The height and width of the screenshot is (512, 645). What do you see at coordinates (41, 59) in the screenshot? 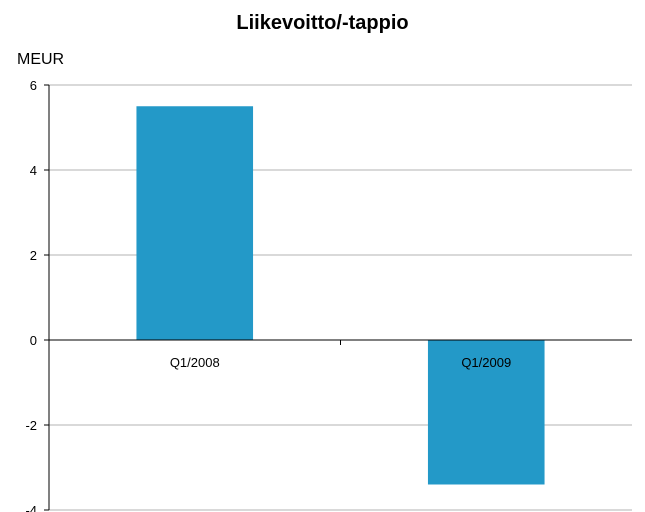
I see `y-axis-unit-label: MEUR` at bounding box center [41, 59].